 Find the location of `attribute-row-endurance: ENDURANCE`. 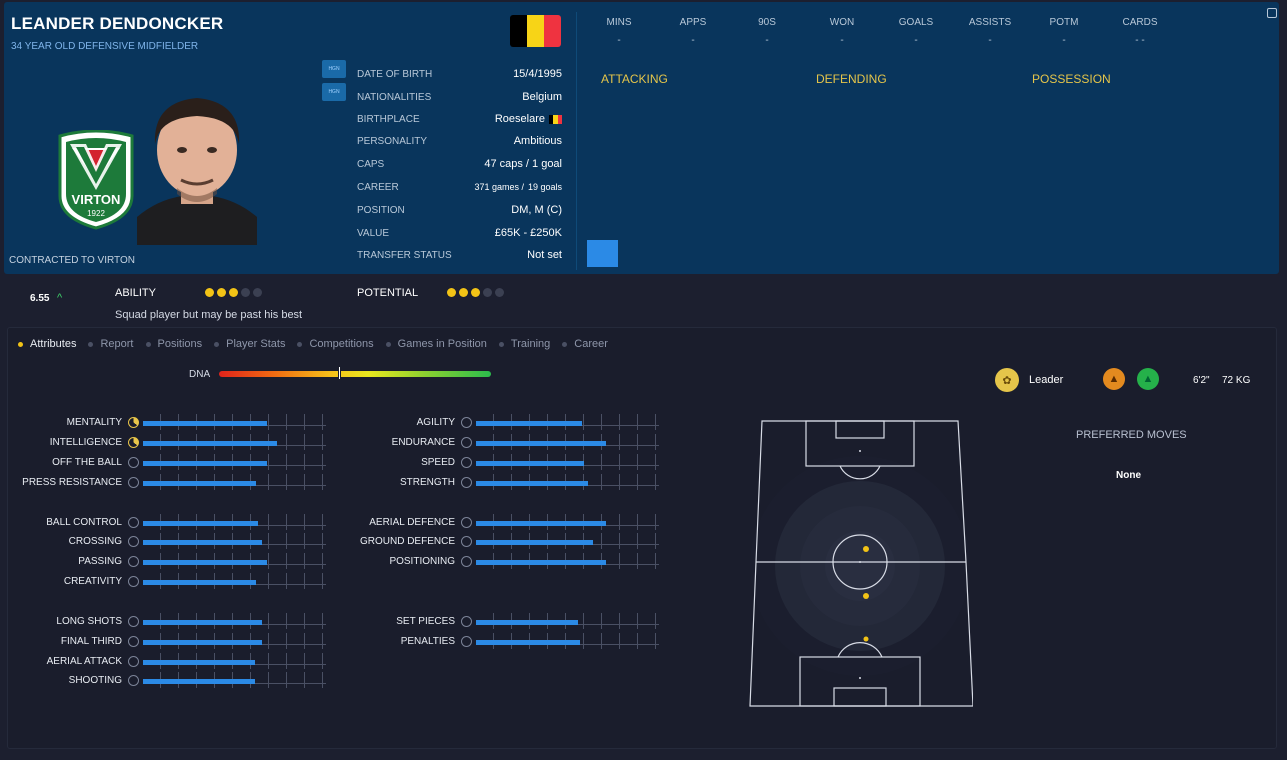

attribute-row-endurance: ENDURANCE is located at coordinates (500, 442).